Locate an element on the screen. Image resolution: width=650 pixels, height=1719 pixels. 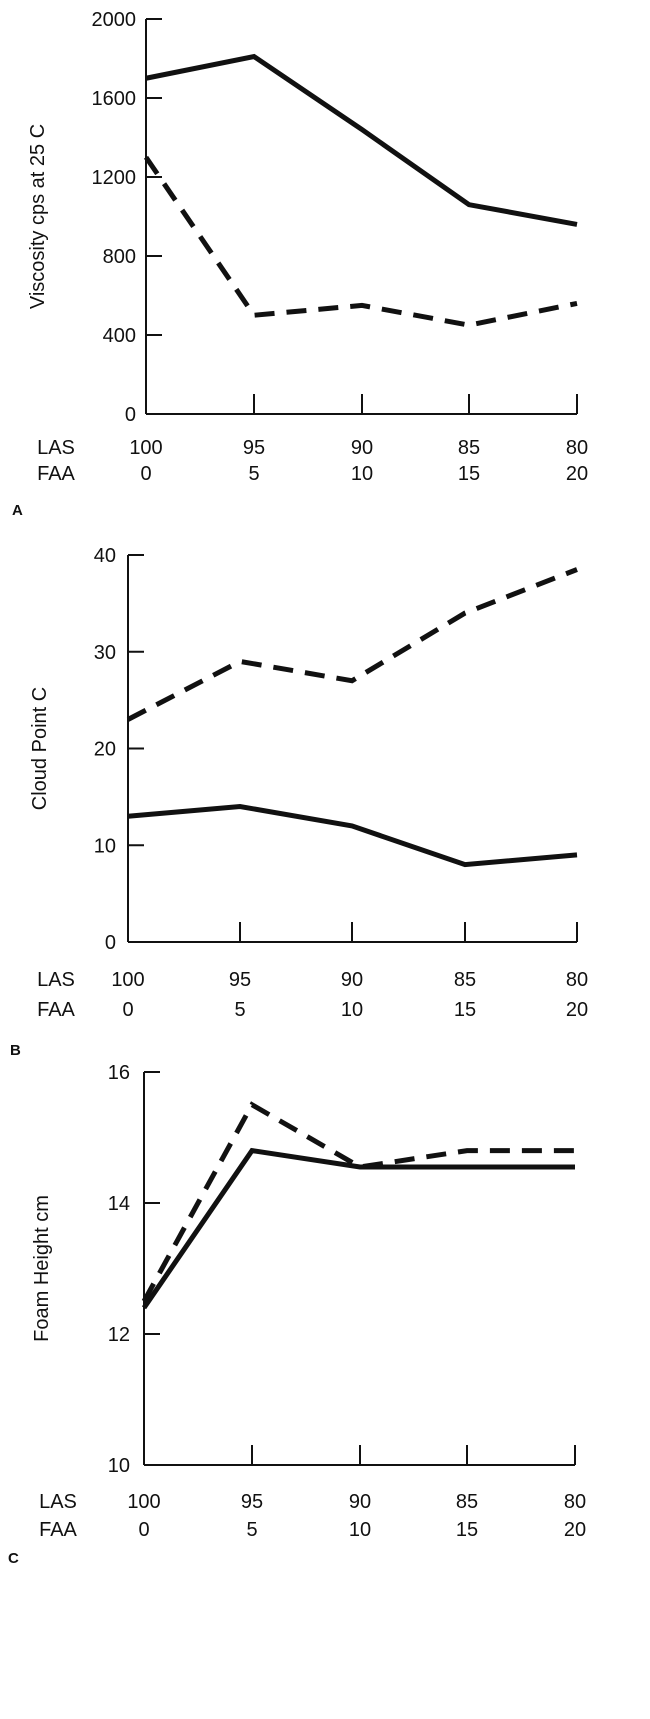
panel-letter: A is located at coordinates (17, 510).